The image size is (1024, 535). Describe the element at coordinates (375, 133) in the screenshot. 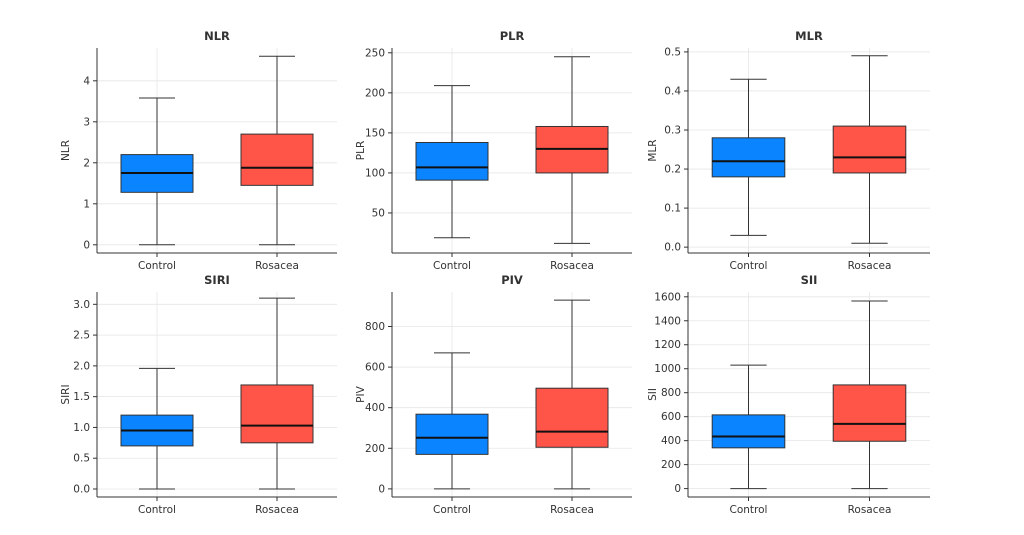

I see `y-tick-label: 150` at that location.